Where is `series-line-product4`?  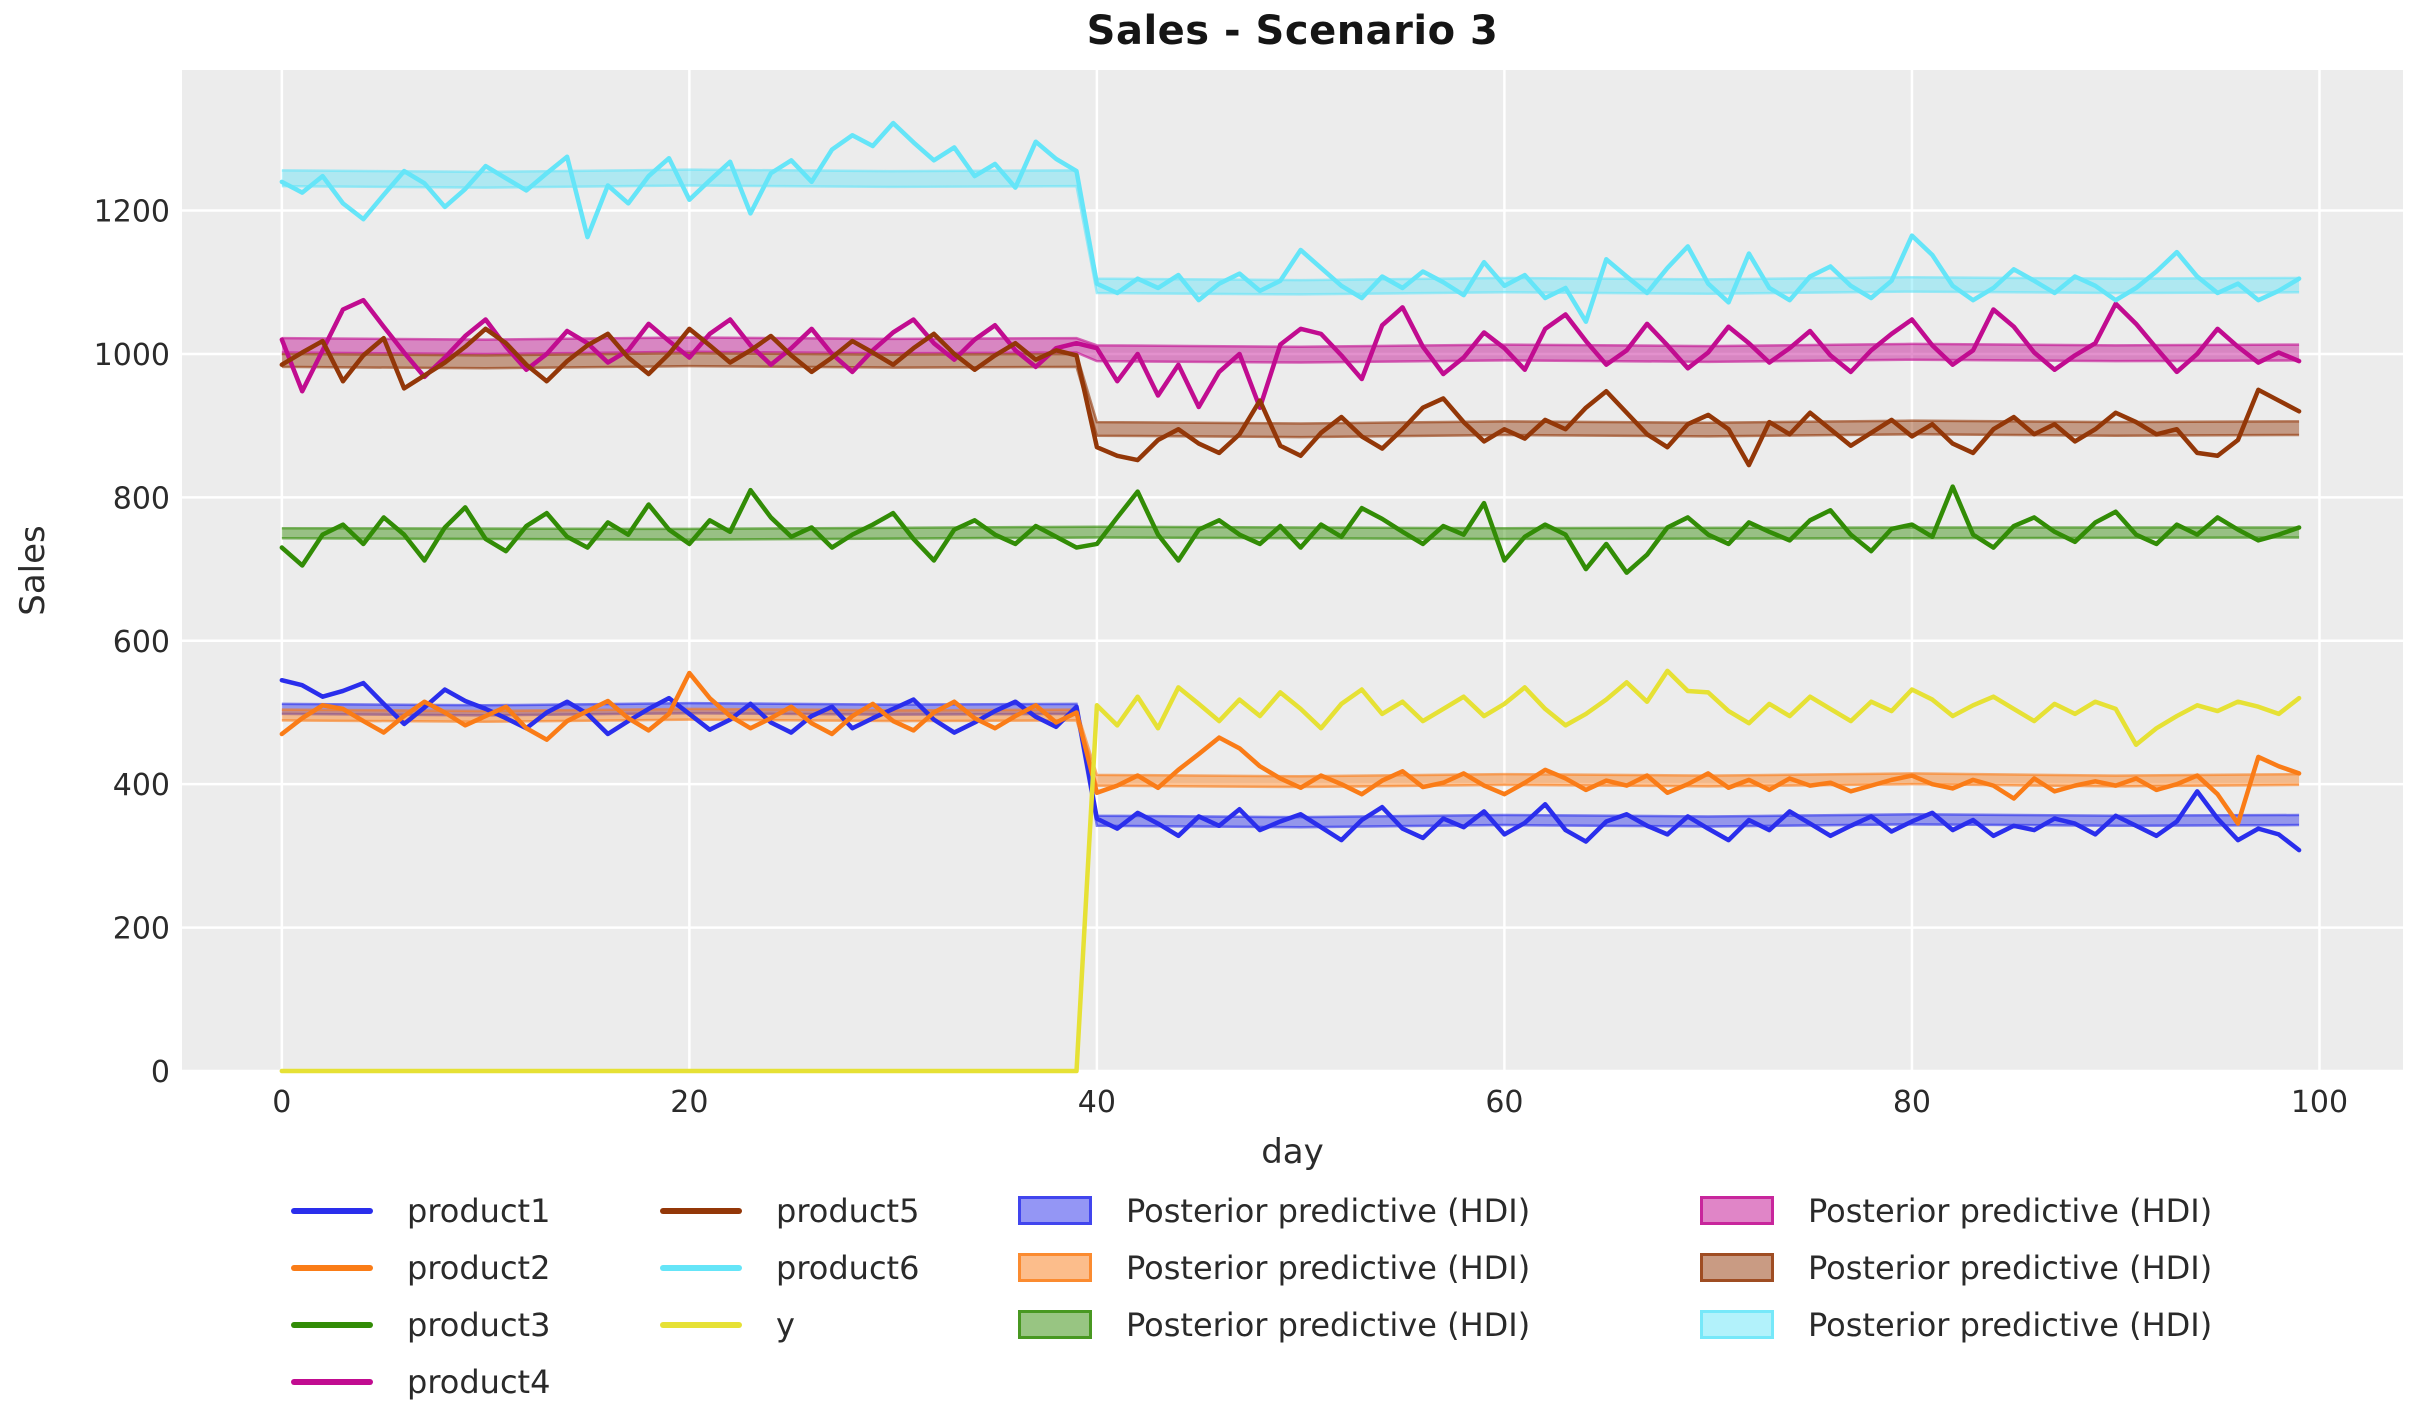
series-line-product4 is located at coordinates (1290, 353).